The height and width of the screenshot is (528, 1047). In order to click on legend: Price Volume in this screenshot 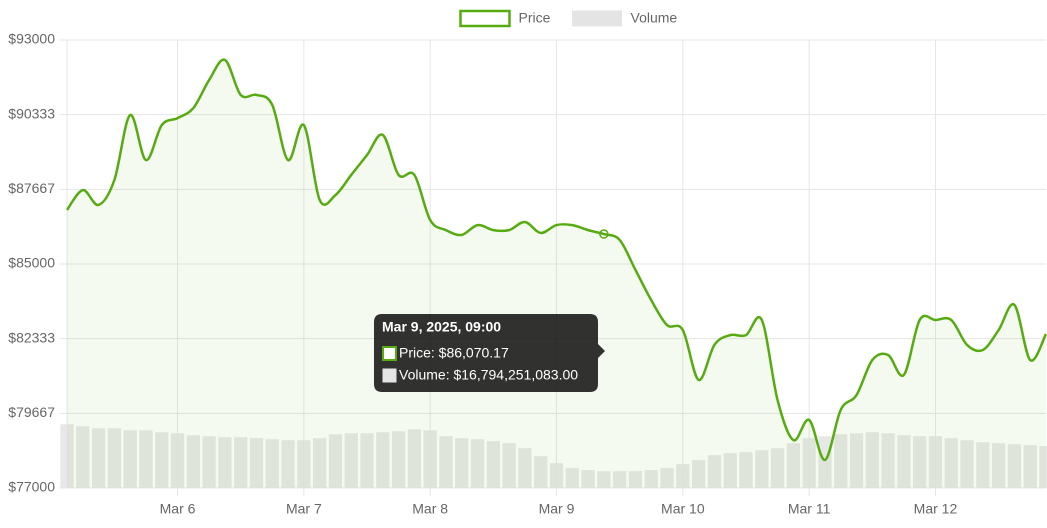, I will do `click(568, 18)`.